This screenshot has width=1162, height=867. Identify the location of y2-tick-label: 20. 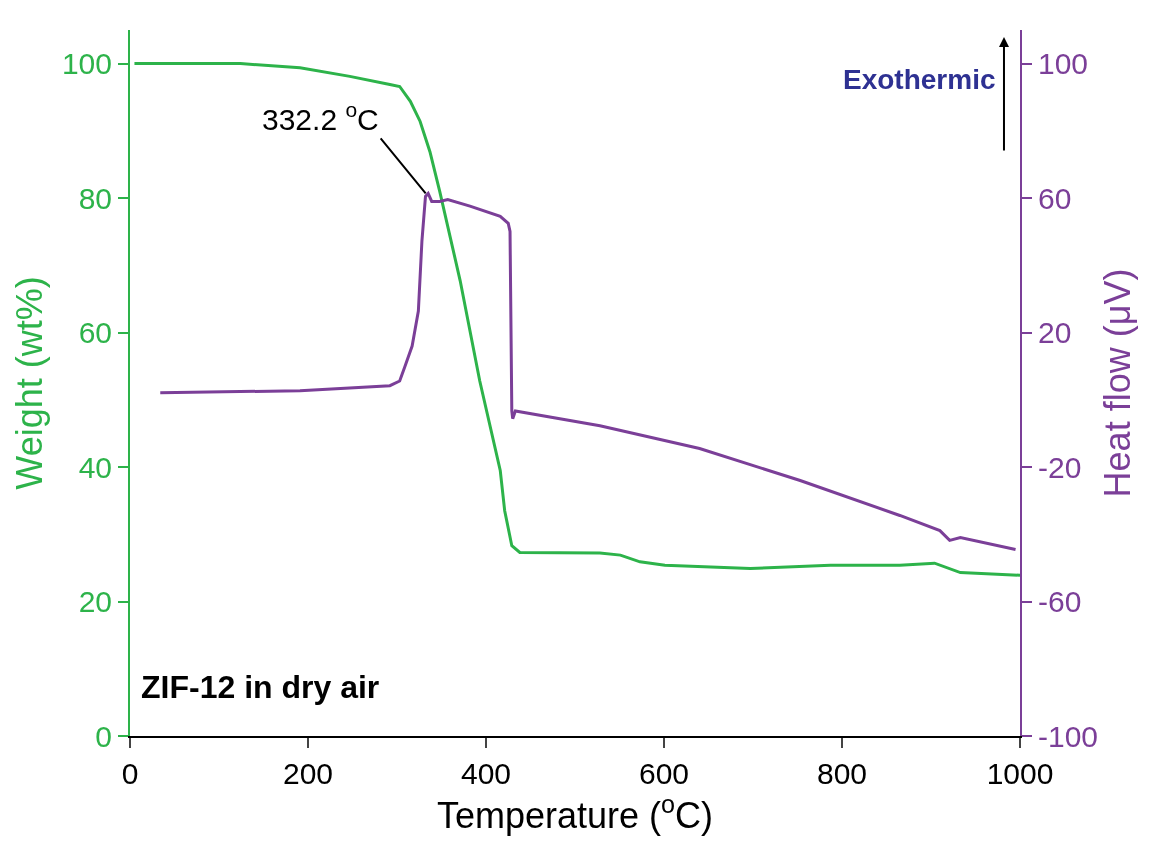
(1055, 333).